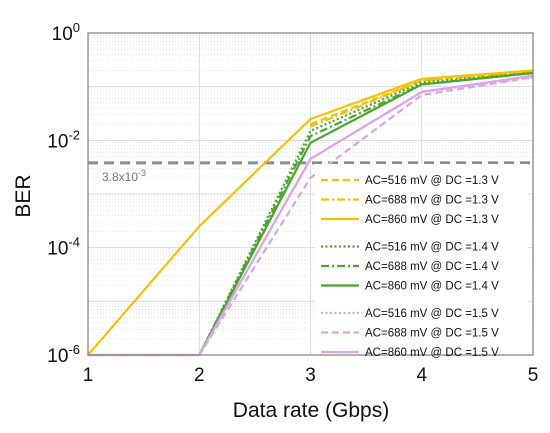 The height and width of the screenshot is (433, 550). What do you see at coordinates (88, 375) in the screenshot?
I see `x-tick-label: 1` at bounding box center [88, 375].